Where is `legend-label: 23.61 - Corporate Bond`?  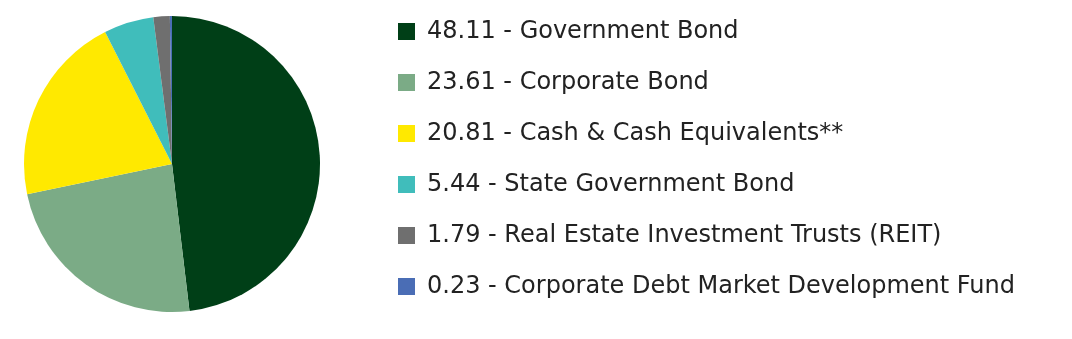
legend-label: 23.61 - Corporate Bond is located at coordinates (568, 81).